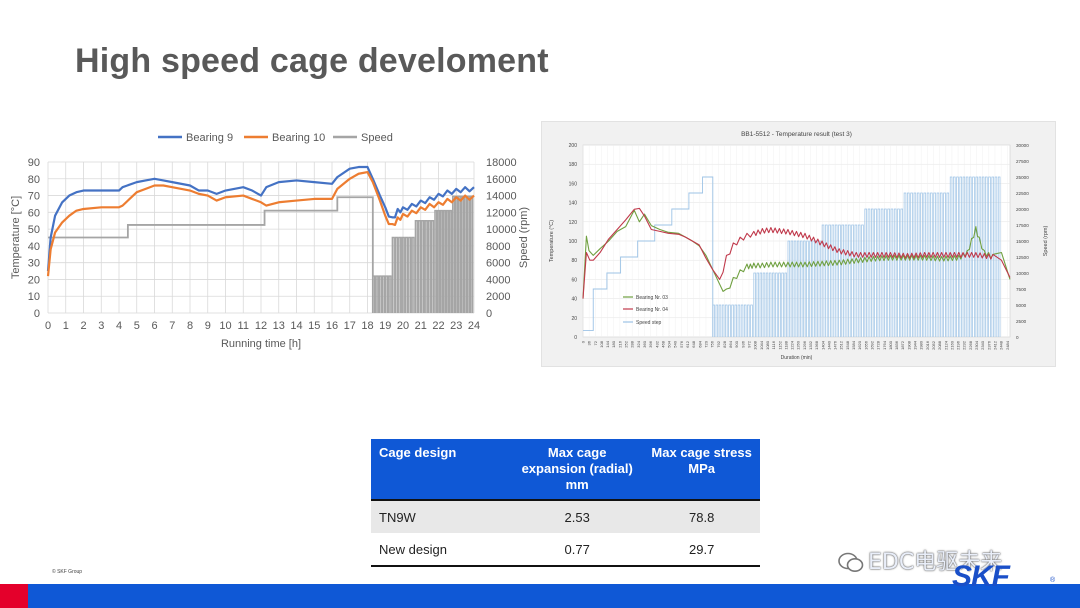 The width and height of the screenshot is (1080, 608). What do you see at coordinates (939, 345) in the screenshot?
I see `x-tick-label: 2088` at bounding box center [939, 345].